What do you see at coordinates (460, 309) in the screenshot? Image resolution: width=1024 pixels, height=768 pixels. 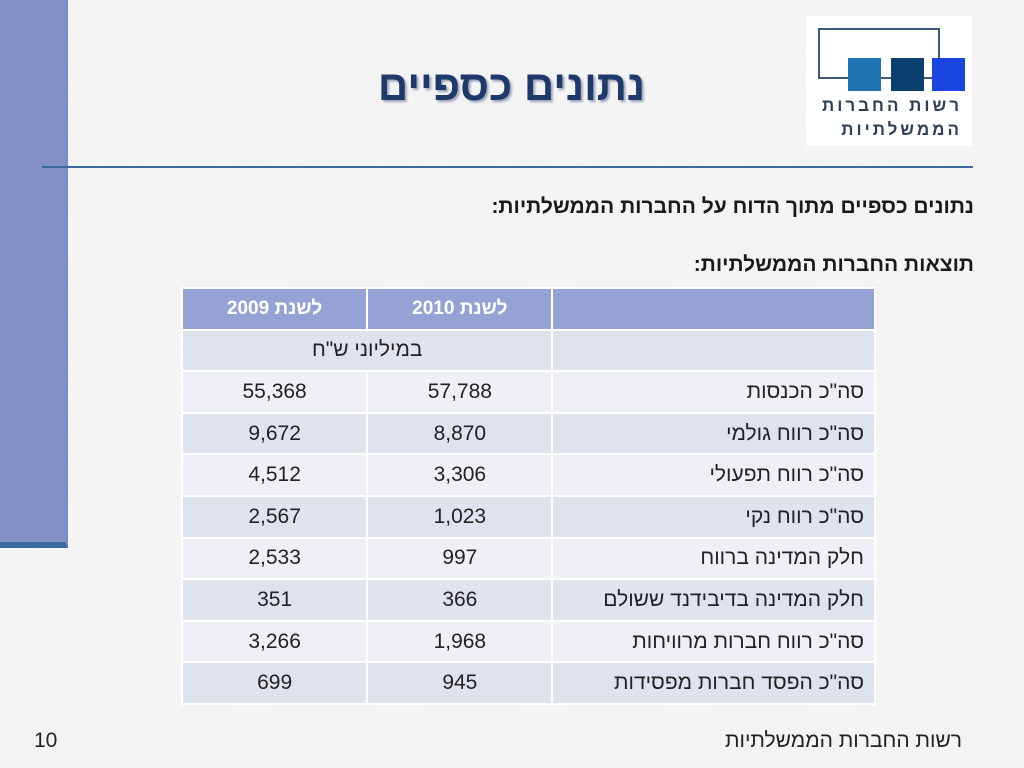 I see `header-2010: לשנת 2010` at bounding box center [460, 309].